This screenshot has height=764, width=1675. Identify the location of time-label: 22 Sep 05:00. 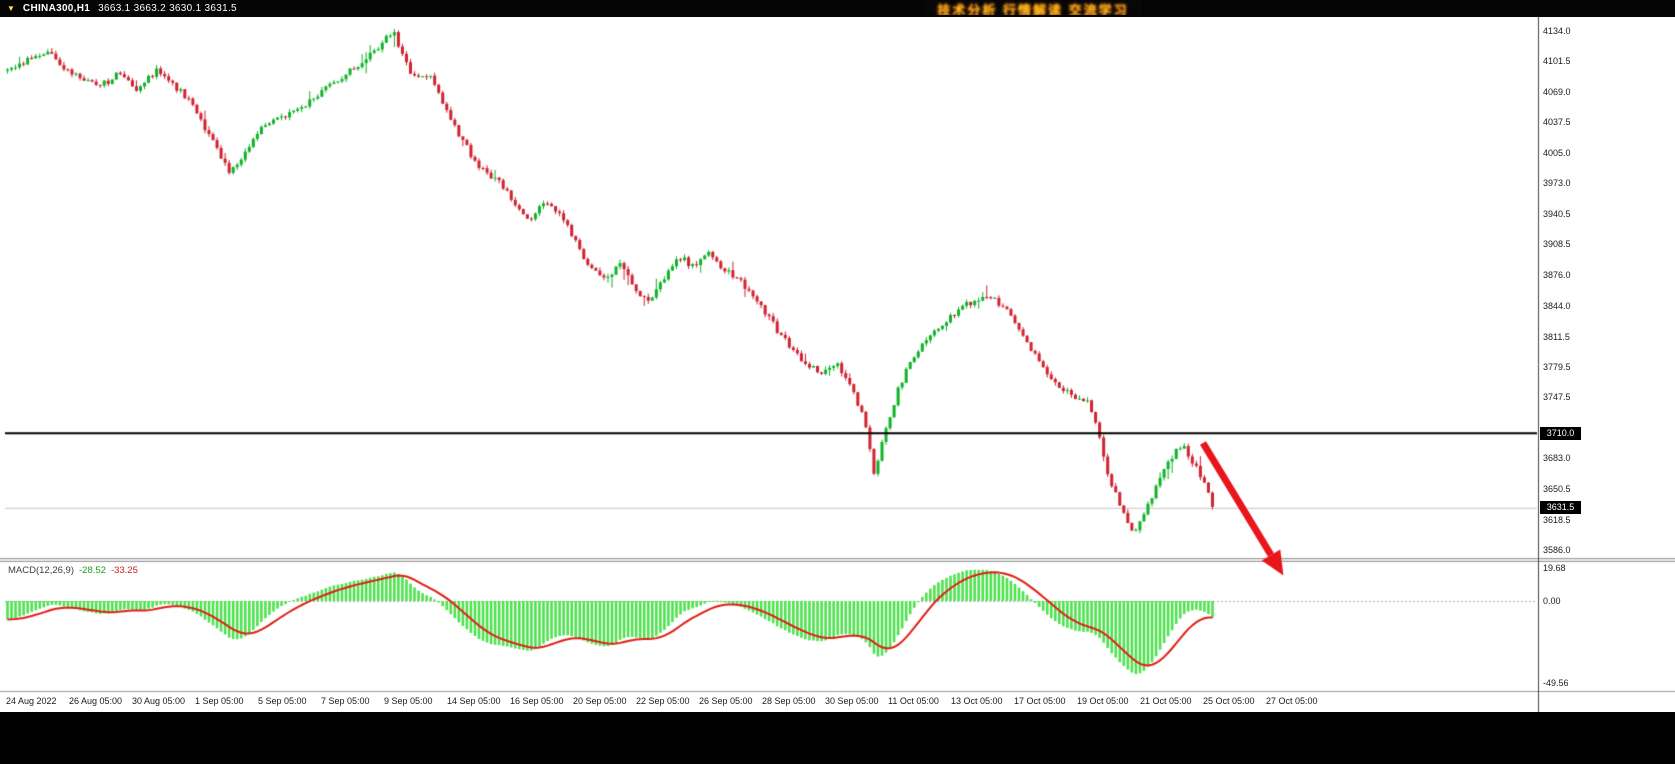
(663, 701).